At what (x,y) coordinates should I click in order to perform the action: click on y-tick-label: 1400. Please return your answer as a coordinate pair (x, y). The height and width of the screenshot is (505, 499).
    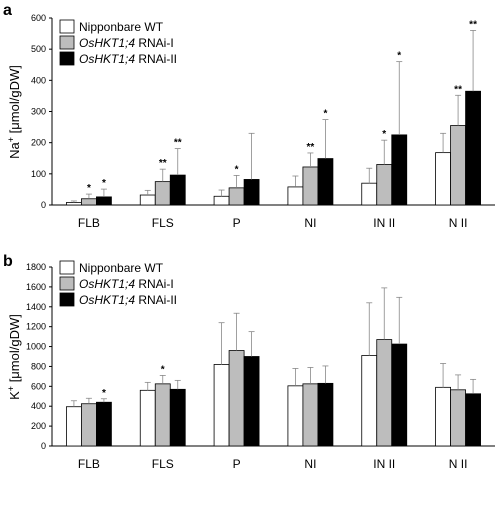
    Looking at the image, I should click on (36, 307).